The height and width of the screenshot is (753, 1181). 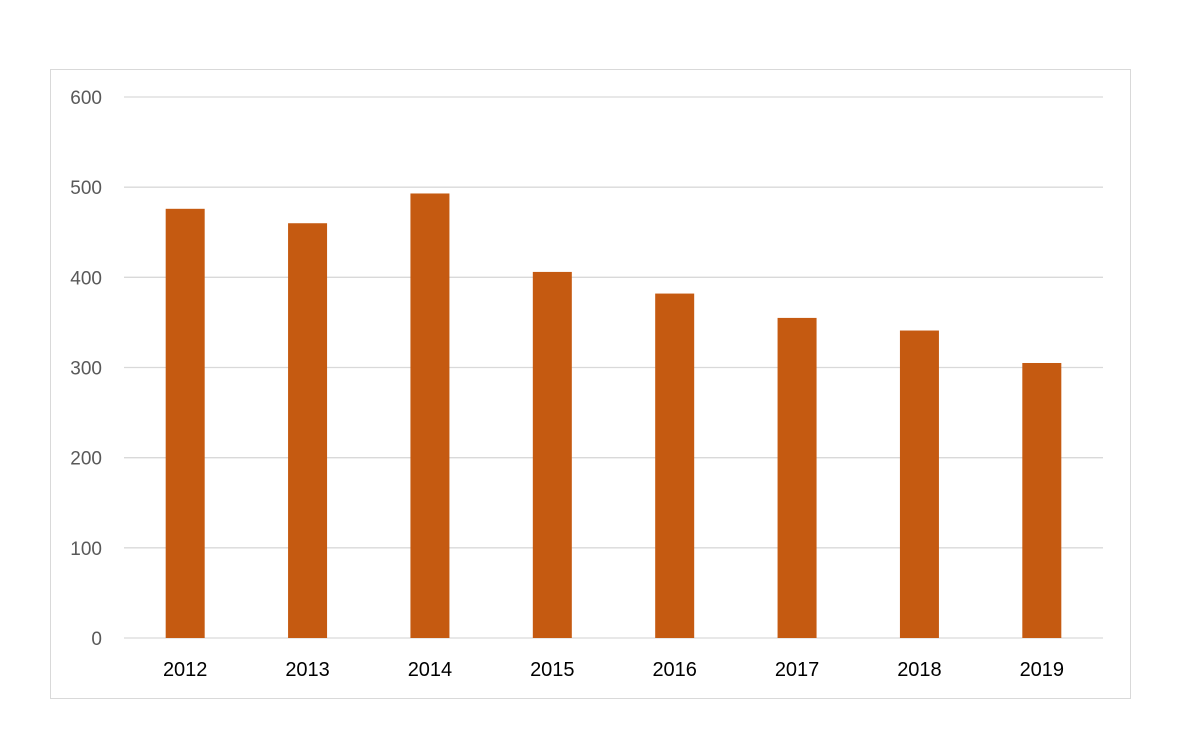 What do you see at coordinates (86, 459) in the screenshot?
I see `y-tick-label: 200` at bounding box center [86, 459].